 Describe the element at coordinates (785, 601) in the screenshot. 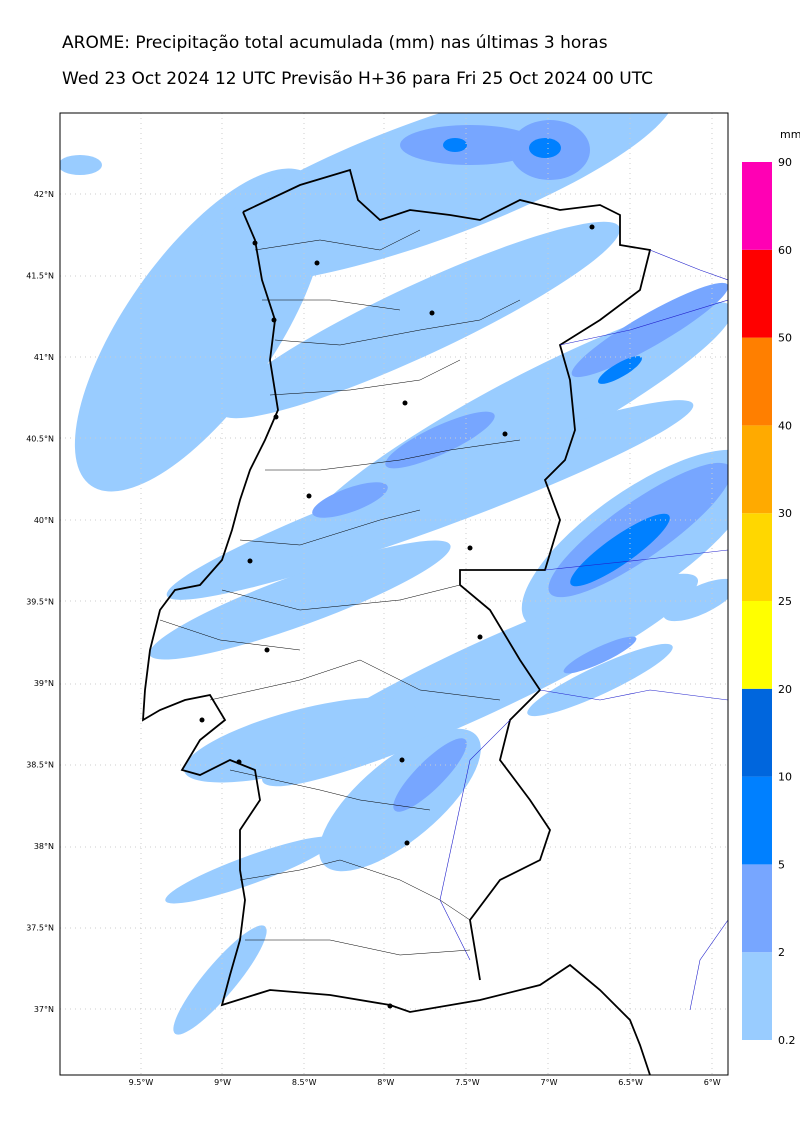

I see `colorbar-label: 25` at that location.